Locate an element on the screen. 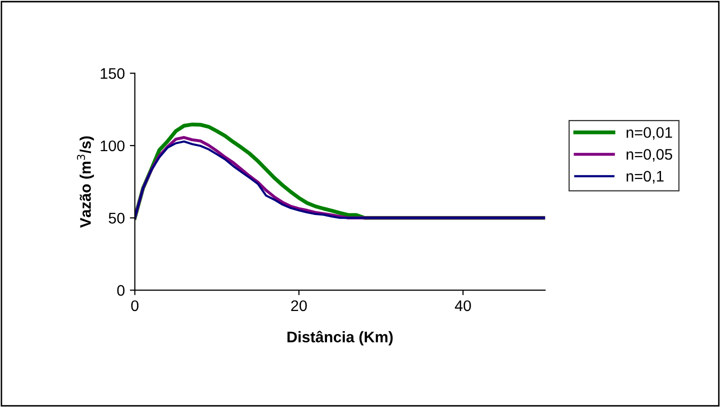 The image size is (721, 407). y-tick-label: 100 is located at coordinates (112, 146).